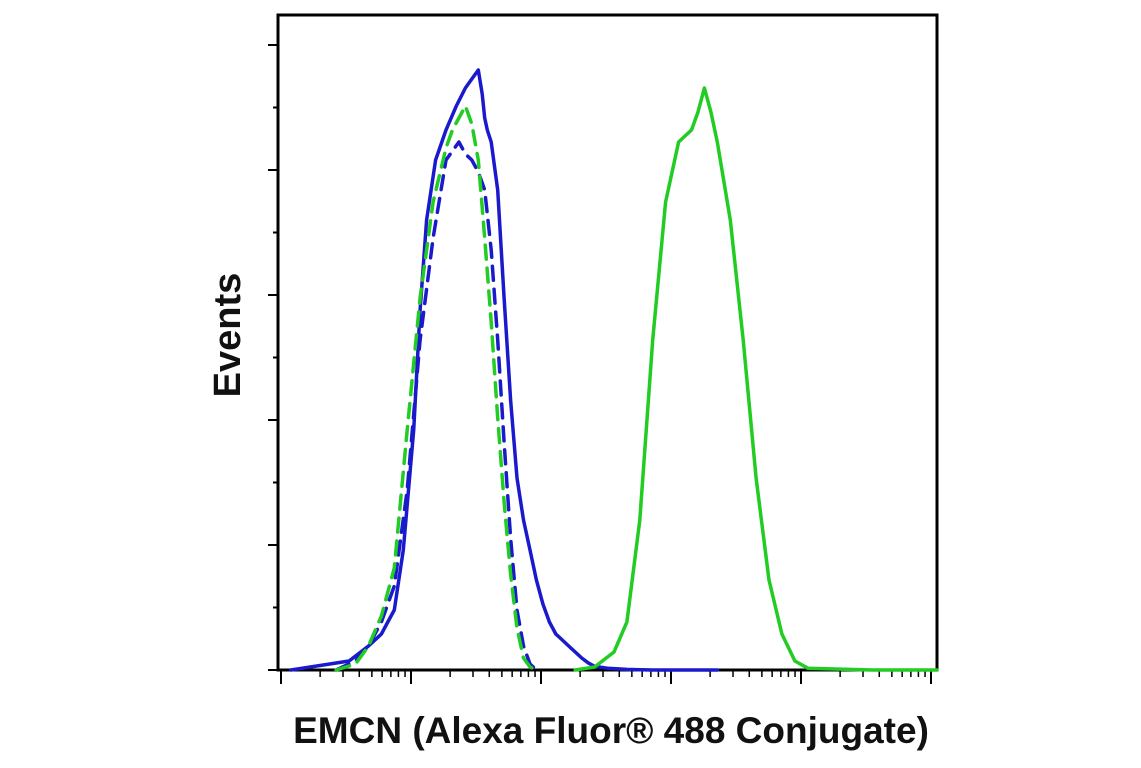 The width and height of the screenshot is (1141, 768). I want to click on y-axis-label: Events, so click(228, 335).